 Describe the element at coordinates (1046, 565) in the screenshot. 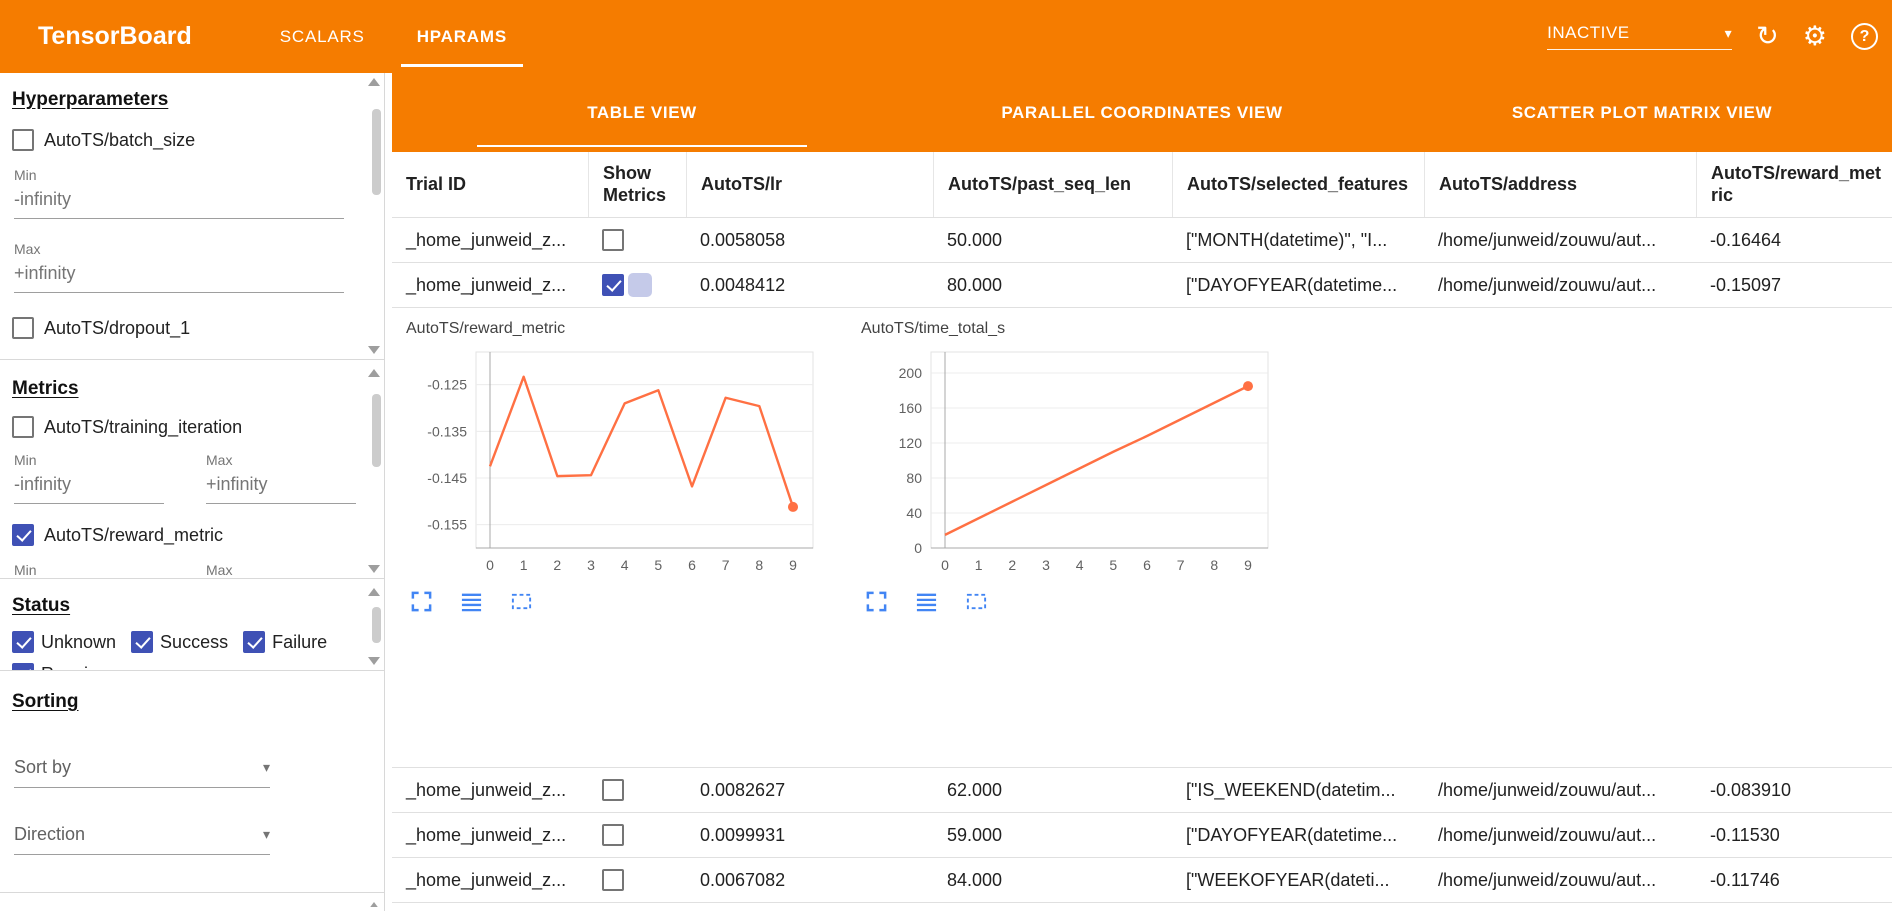

I see `svg-text: 3` at that location.